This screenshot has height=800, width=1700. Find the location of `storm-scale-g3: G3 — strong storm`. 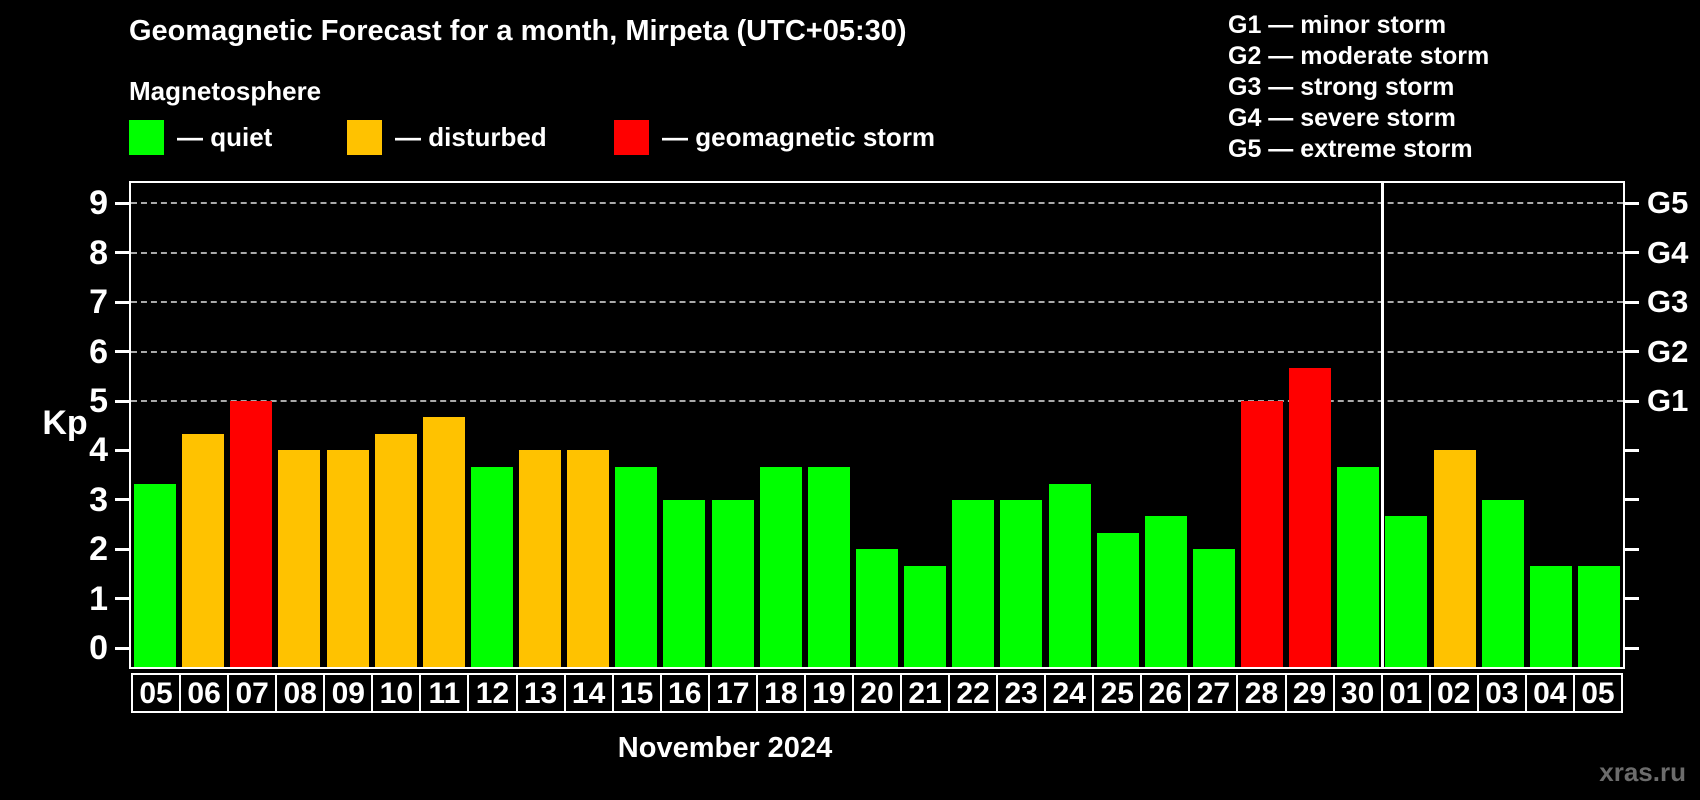

storm-scale-g3: G3 — strong storm is located at coordinates (1341, 87).